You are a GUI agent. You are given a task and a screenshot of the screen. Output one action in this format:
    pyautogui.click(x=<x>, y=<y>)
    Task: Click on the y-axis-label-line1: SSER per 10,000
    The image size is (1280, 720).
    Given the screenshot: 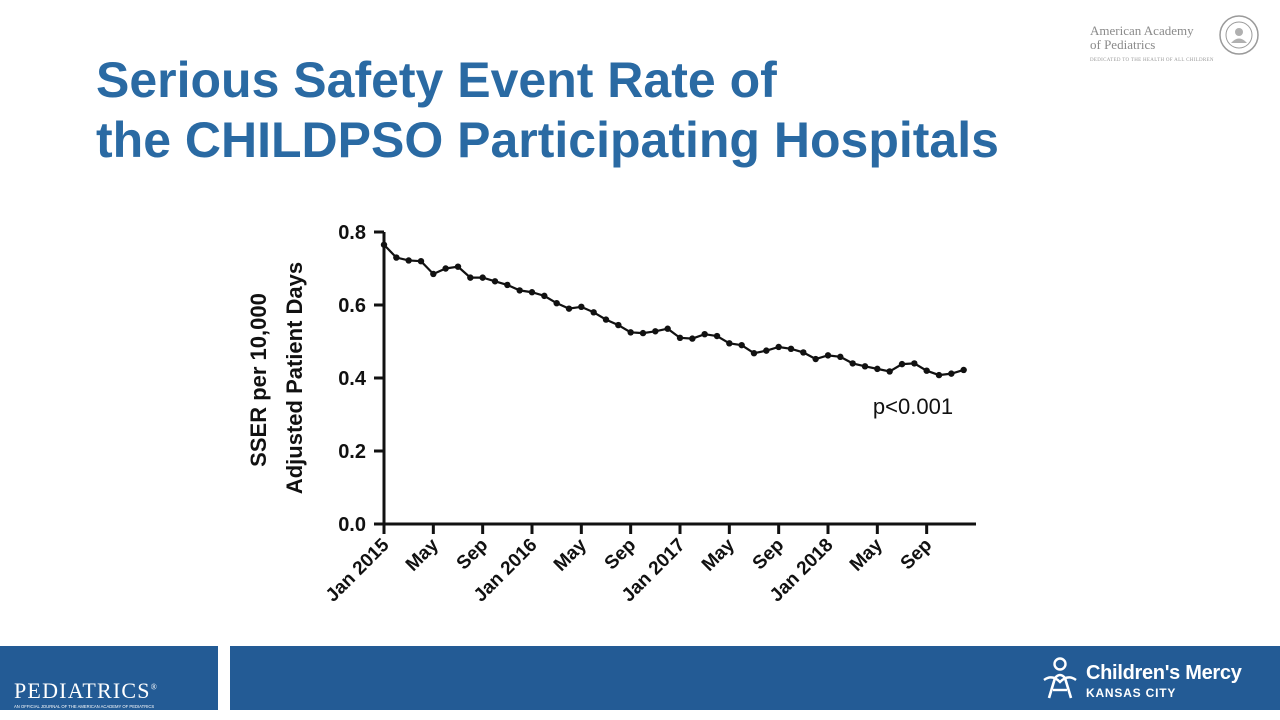 What is the action you would take?
    pyautogui.click(x=258, y=380)
    